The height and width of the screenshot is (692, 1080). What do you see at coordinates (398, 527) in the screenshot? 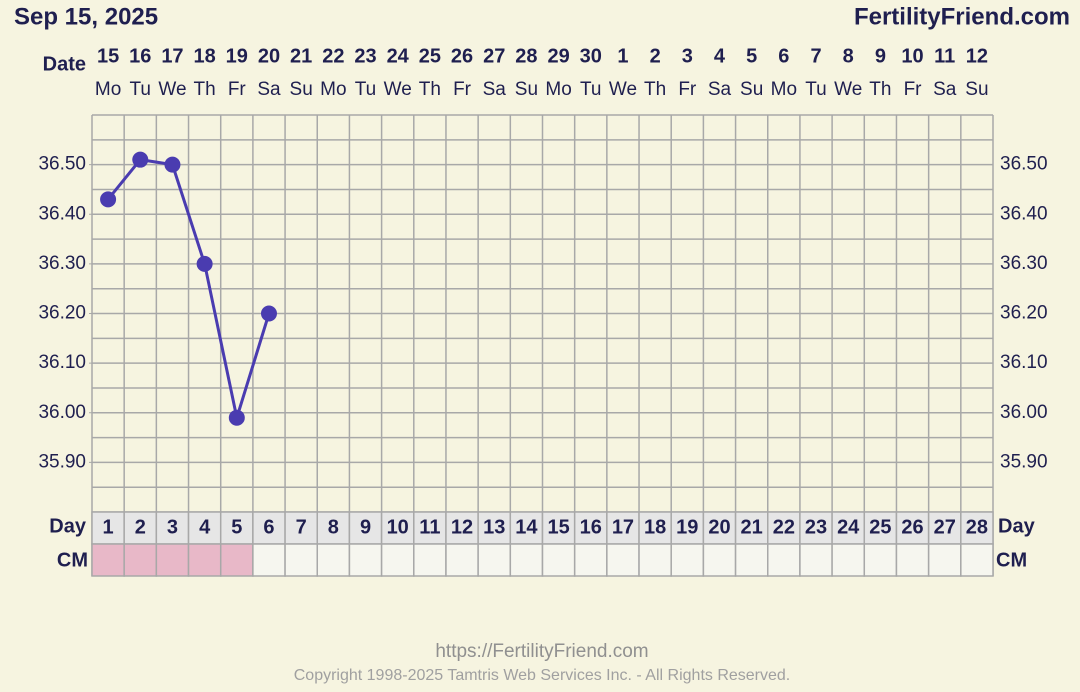
I see `x-tick-label: 10` at bounding box center [398, 527].